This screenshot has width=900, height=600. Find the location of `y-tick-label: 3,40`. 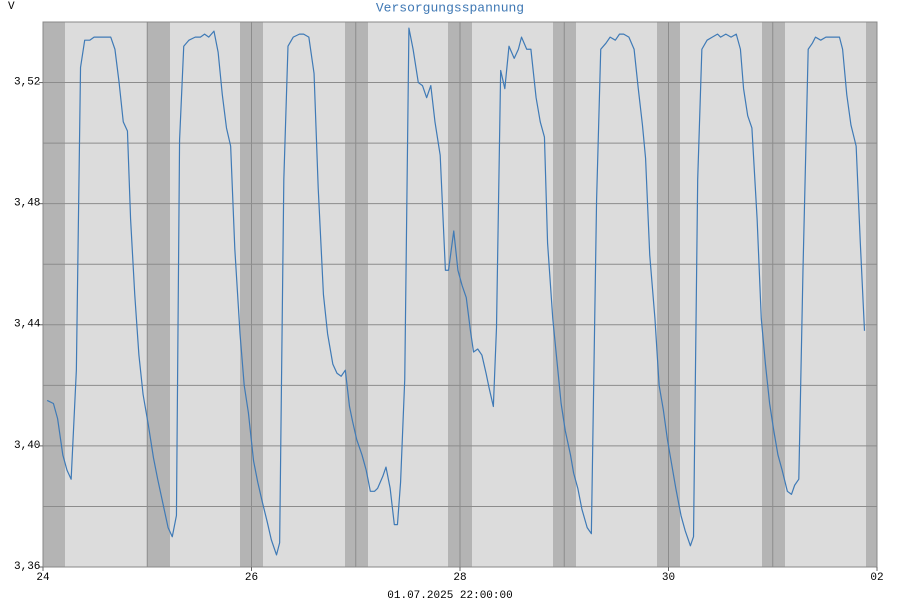

y-tick-label: 3,40 is located at coordinates (27, 446).